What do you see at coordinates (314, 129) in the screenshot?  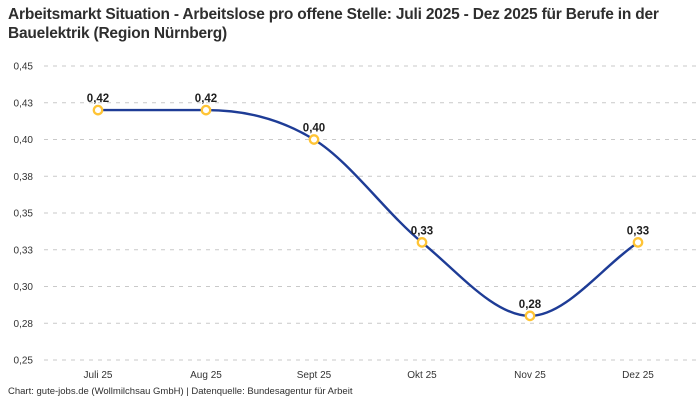 I see `data-point-label: 0,40` at bounding box center [314, 129].